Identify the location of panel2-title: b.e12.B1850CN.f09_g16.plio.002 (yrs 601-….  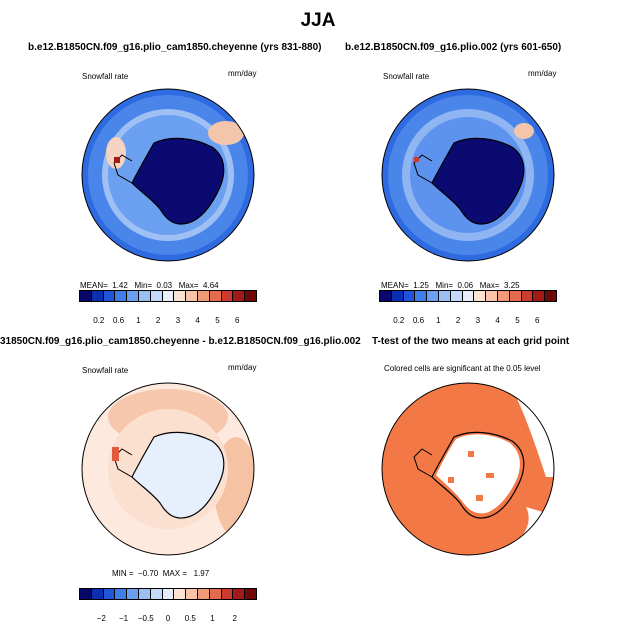
(453, 47).